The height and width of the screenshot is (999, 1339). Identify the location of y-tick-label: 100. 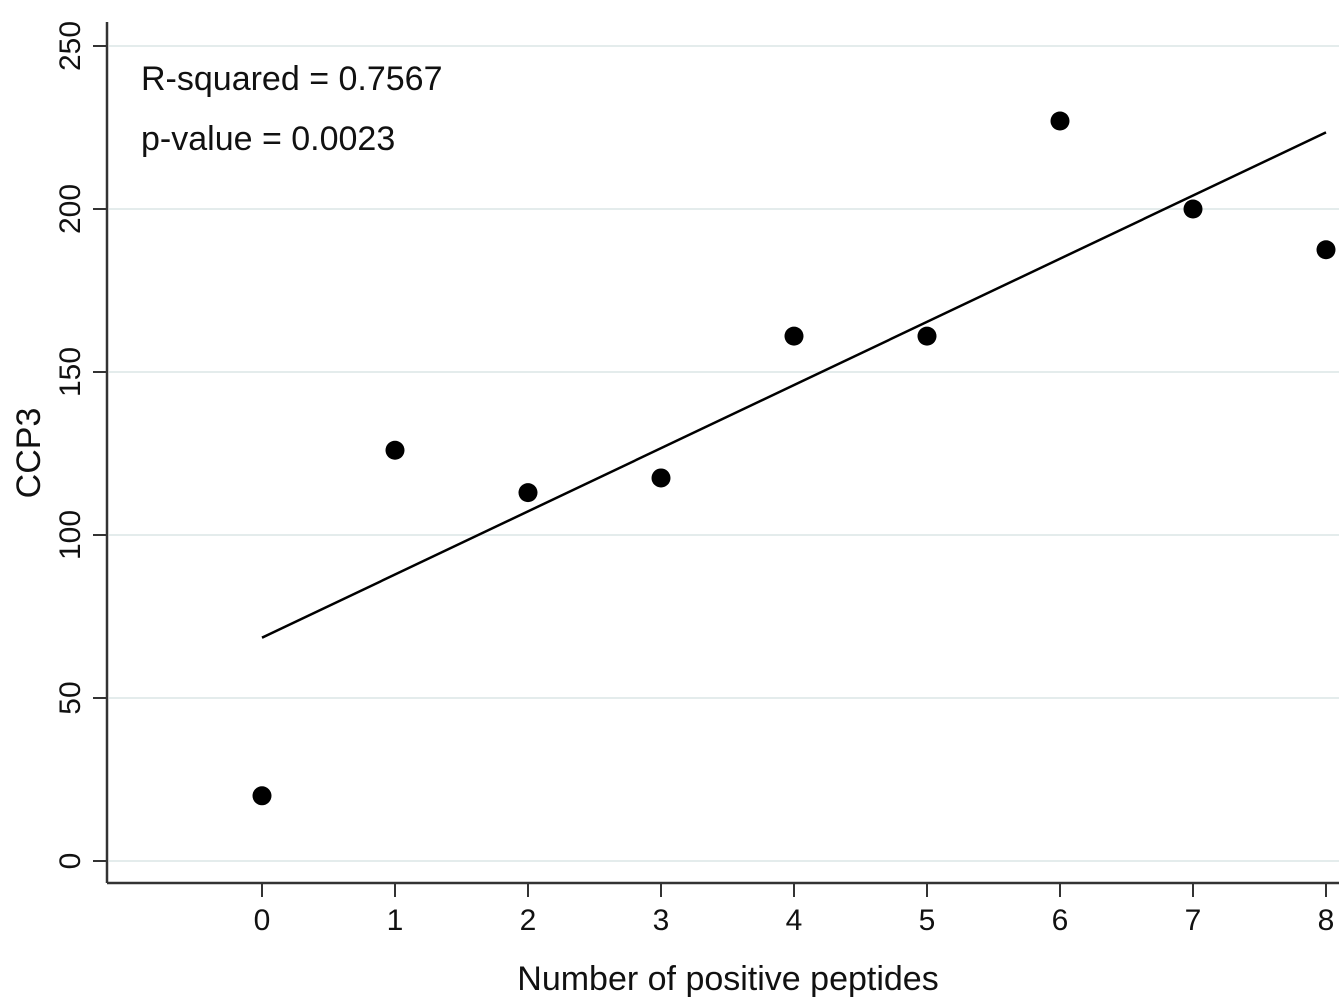
(70, 535).